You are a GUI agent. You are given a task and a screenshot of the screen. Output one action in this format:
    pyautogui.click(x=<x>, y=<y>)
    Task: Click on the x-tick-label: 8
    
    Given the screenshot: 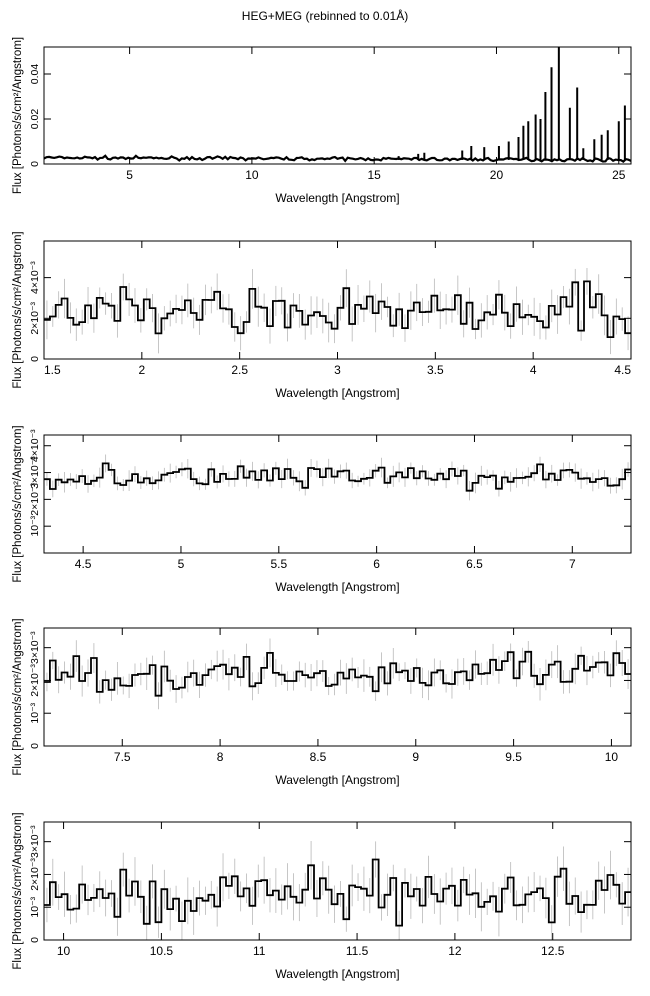 What is the action you would take?
    pyautogui.click(x=220, y=757)
    